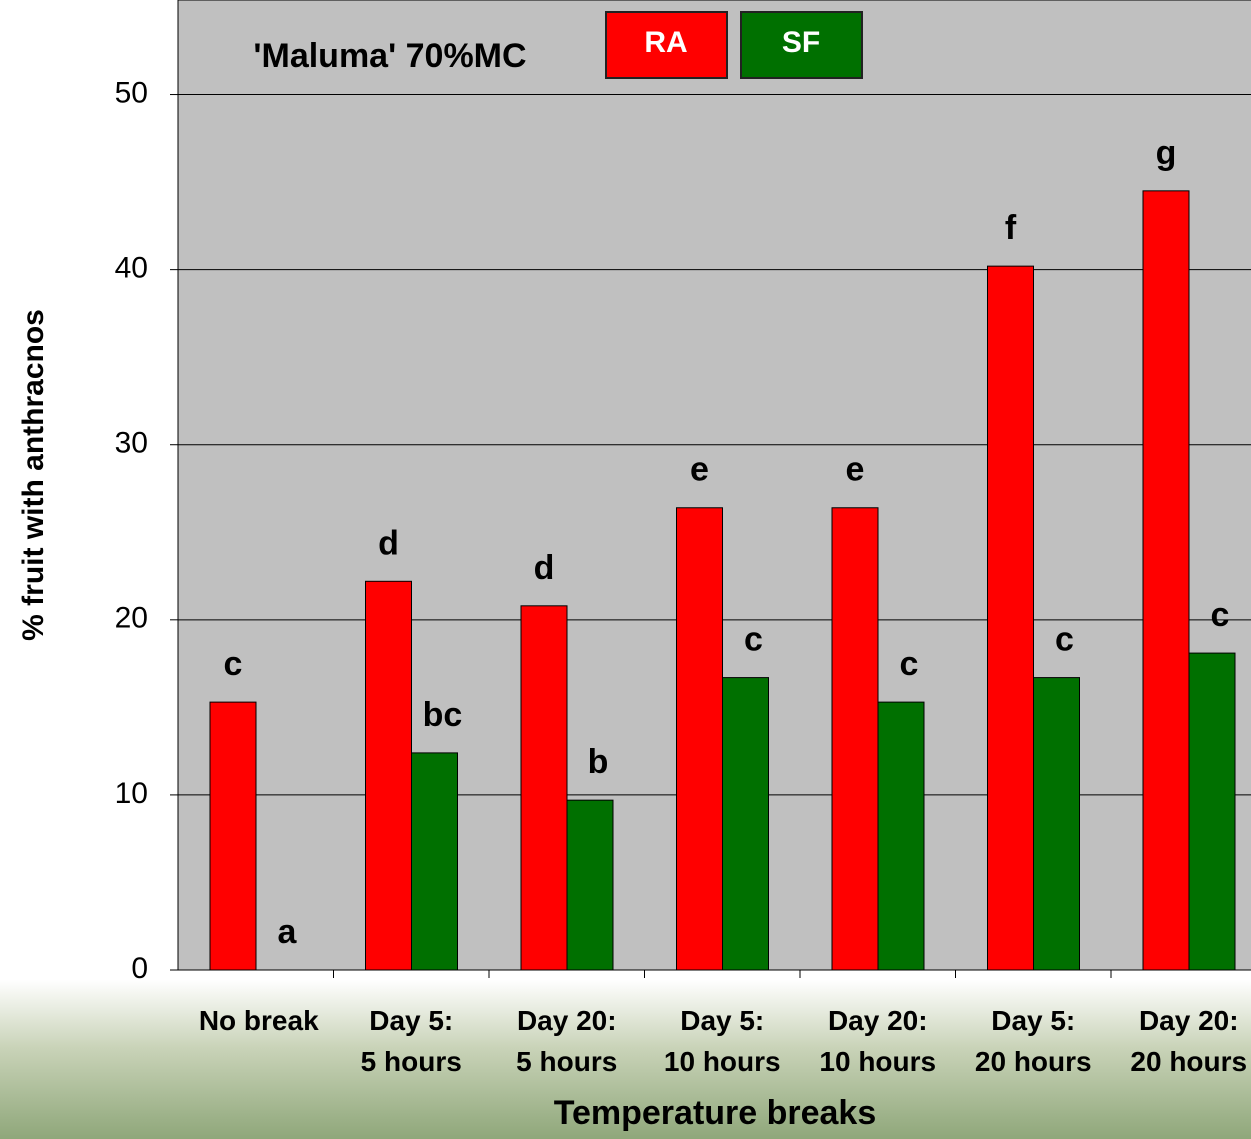  What do you see at coordinates (33, 475) in the screenshot?
I see `y-axis-title: % fruit with anthracnos` at bounding box center [33, 475].